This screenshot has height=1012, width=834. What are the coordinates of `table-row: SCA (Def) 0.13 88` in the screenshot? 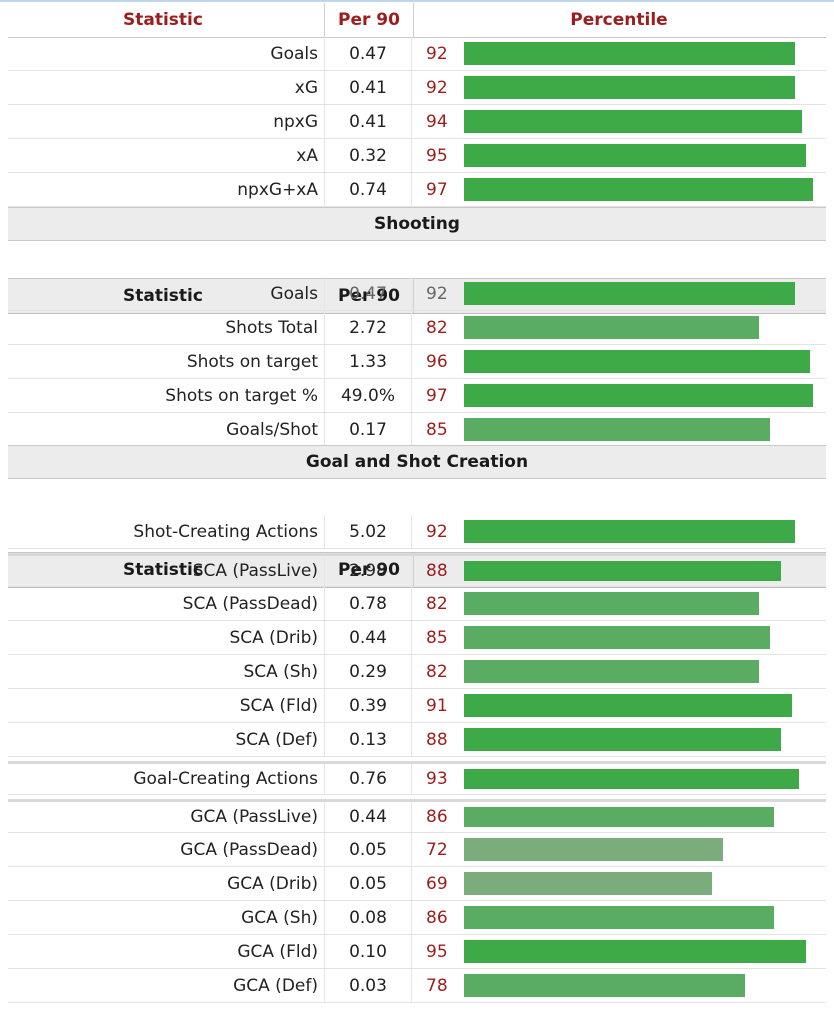 It's located at (417, 740).